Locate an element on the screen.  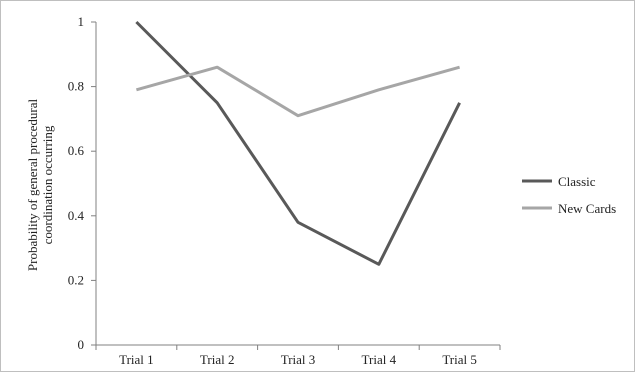
x-tick-label: Trial 3 is located at coordinates (298, 359).